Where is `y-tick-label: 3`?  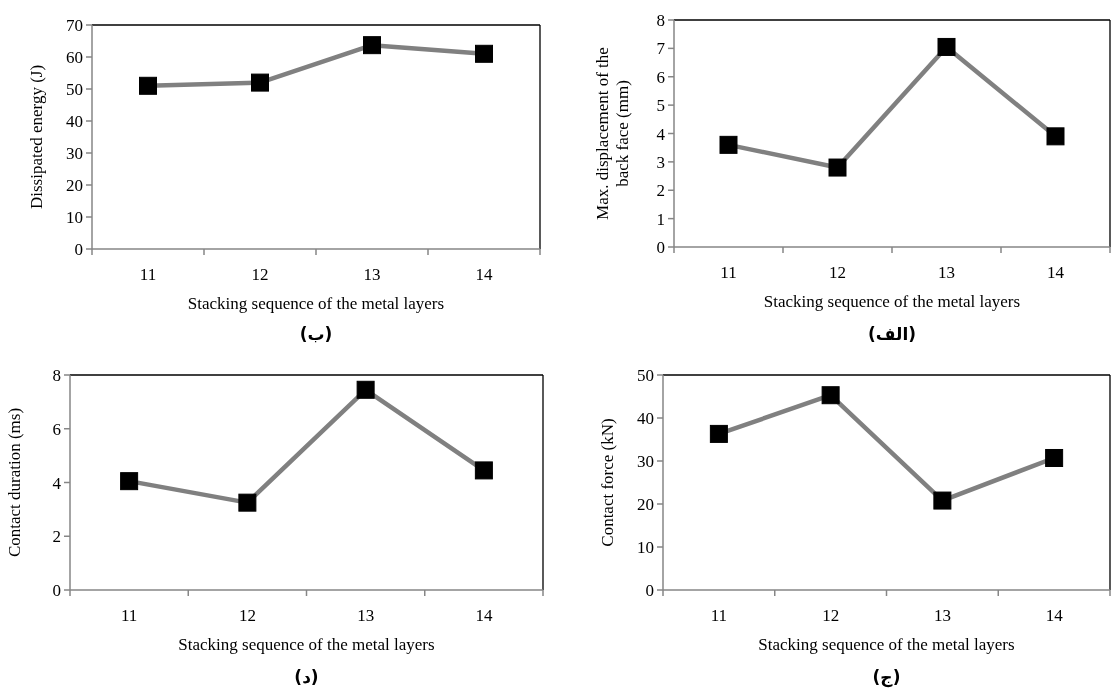
y-tick-label: 3 is located at coordinates (660, 162).